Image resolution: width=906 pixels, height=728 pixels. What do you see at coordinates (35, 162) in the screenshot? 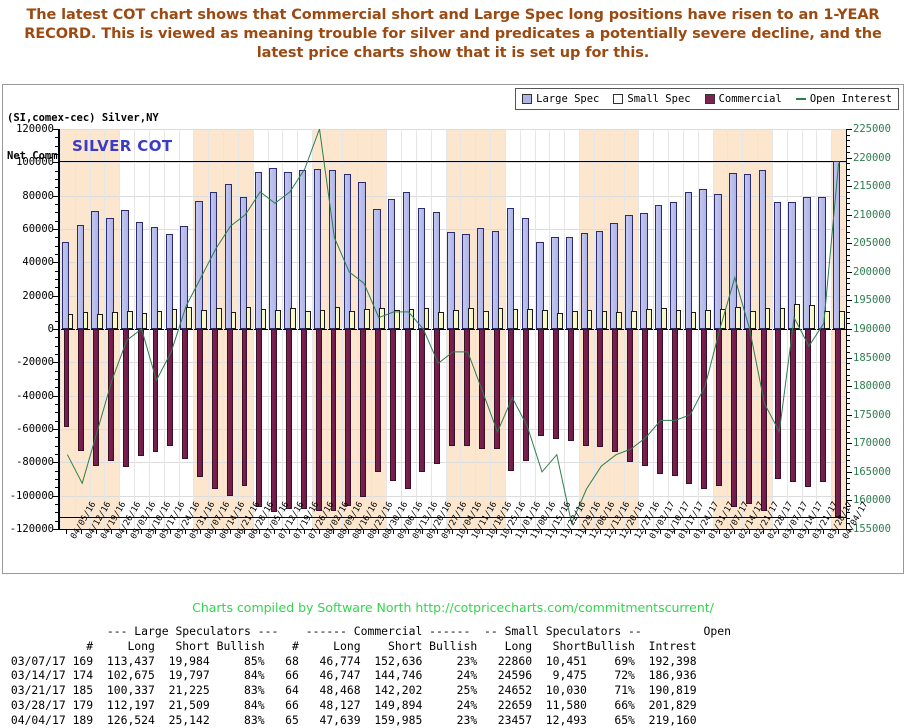
I see `y-axis-left-tick-label: 100000` at bounding box center [35, 162].